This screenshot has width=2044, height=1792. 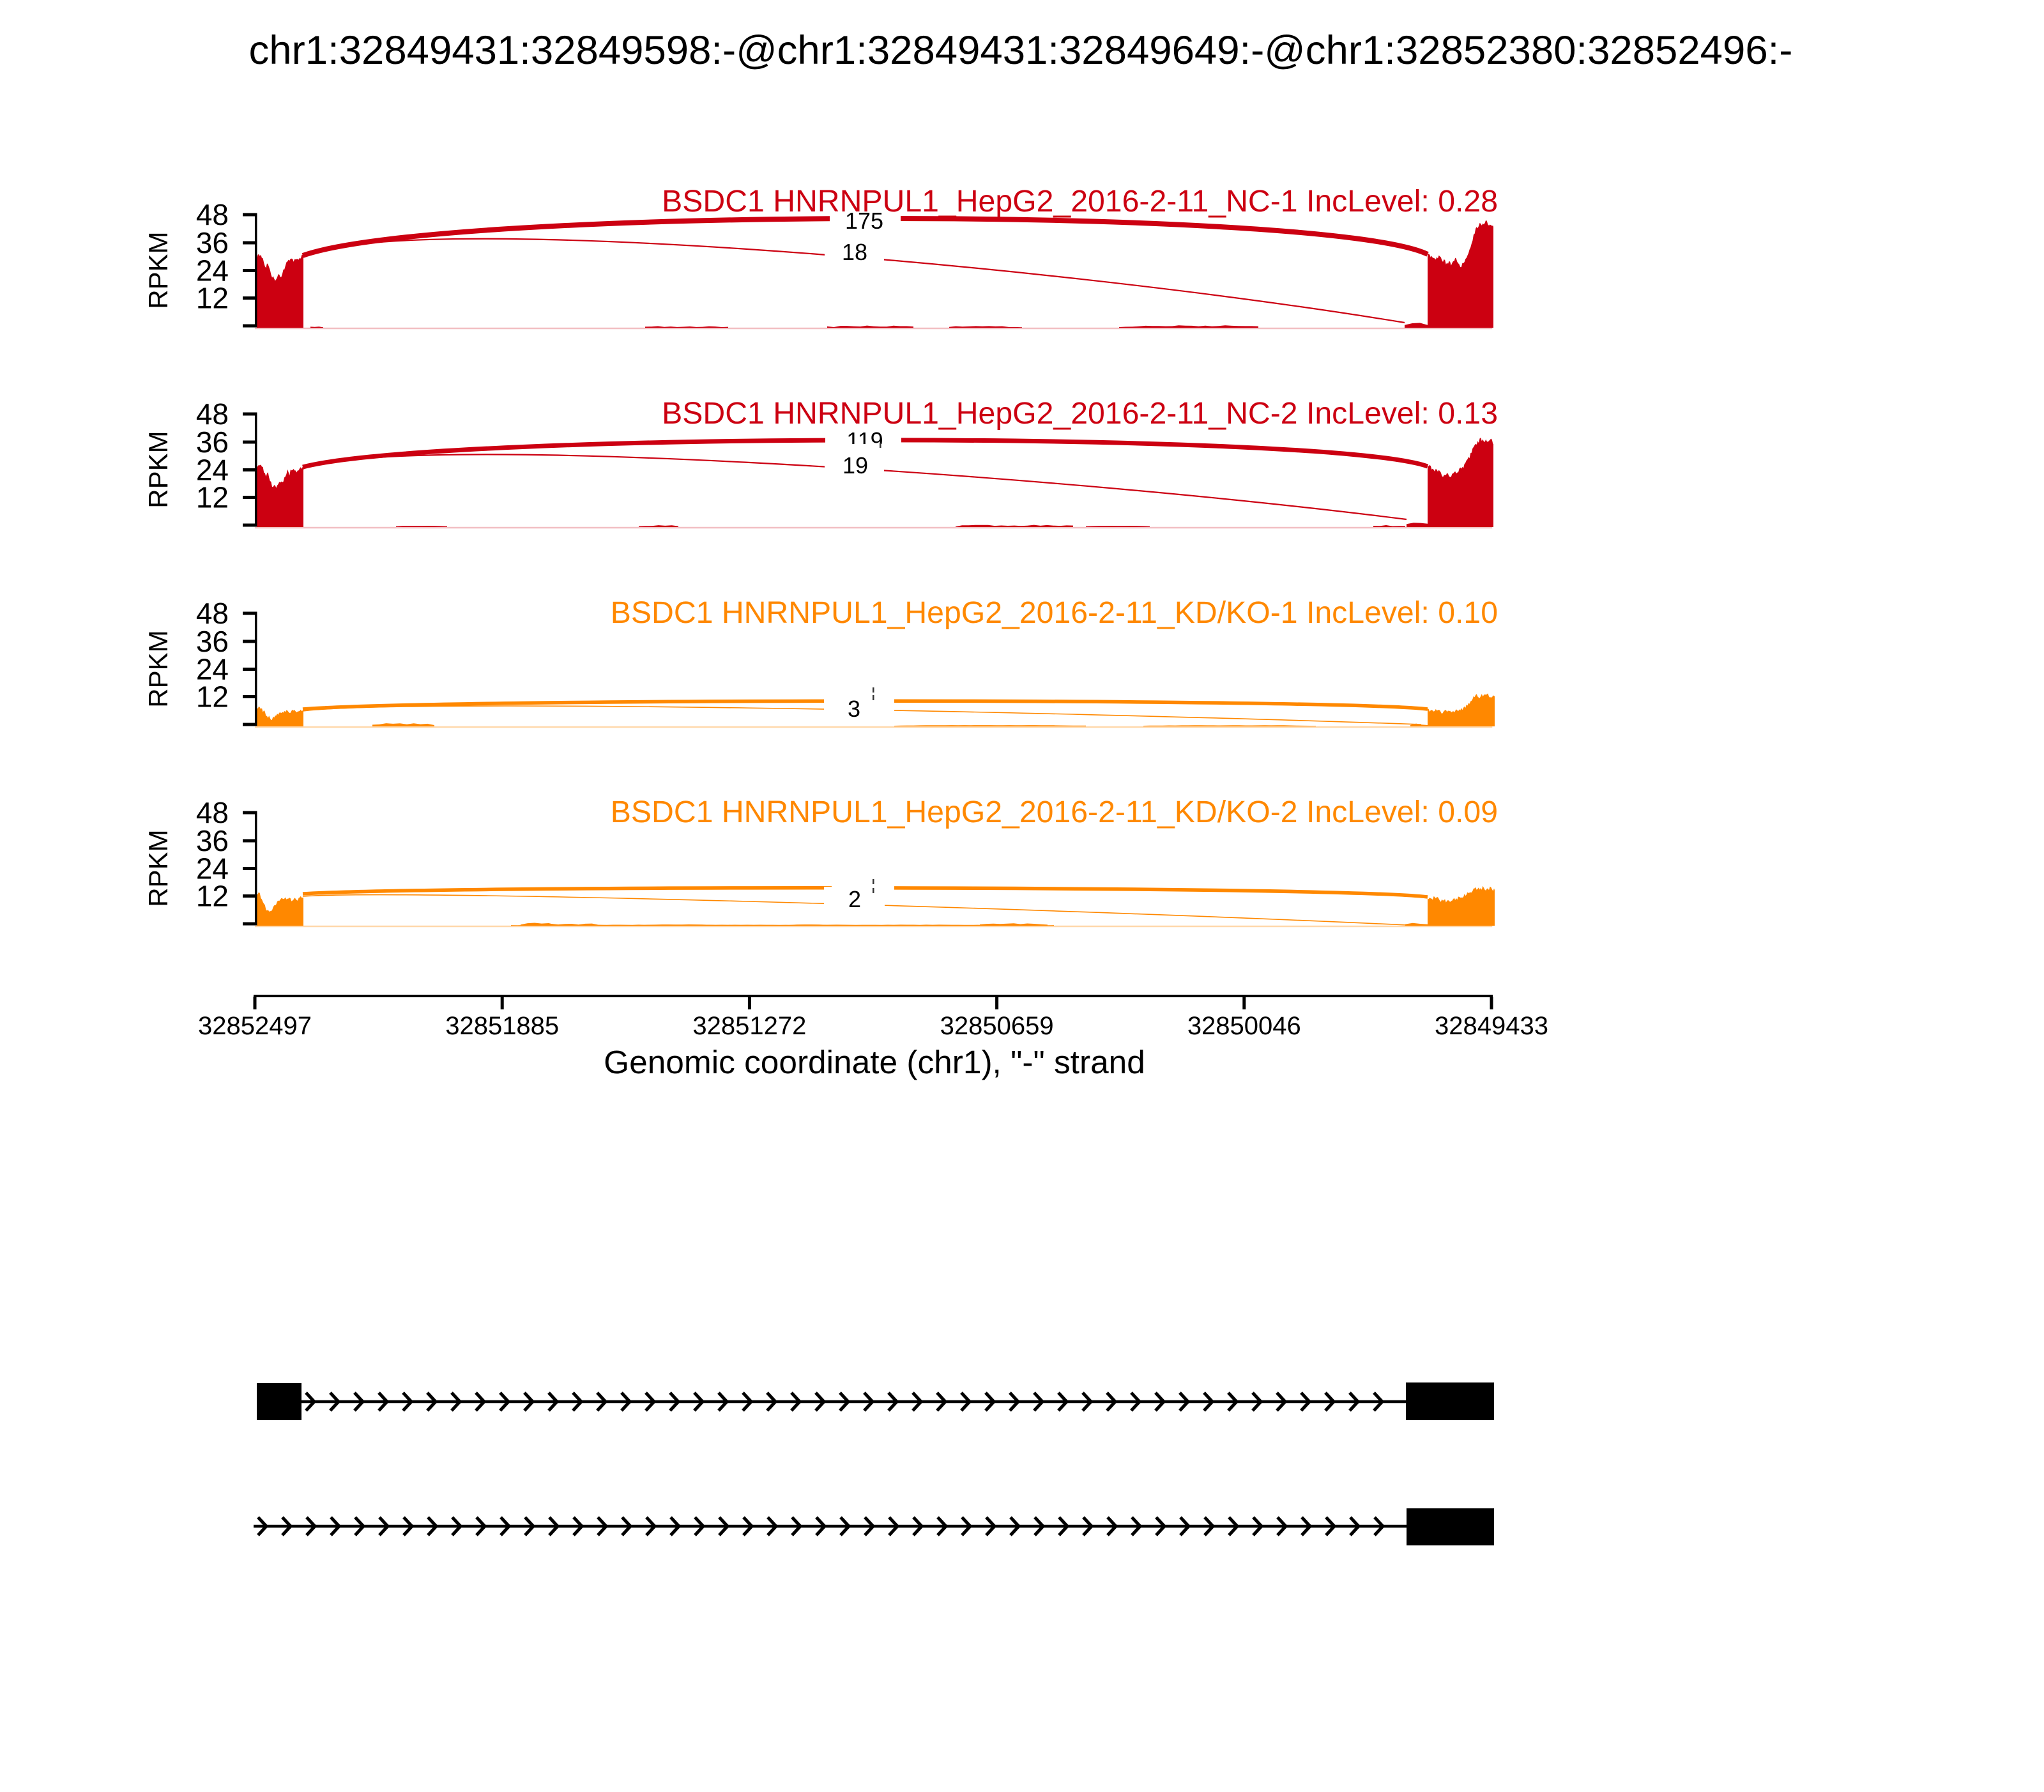 I want to click on svg-text: 3, so click(x=854, y=709).